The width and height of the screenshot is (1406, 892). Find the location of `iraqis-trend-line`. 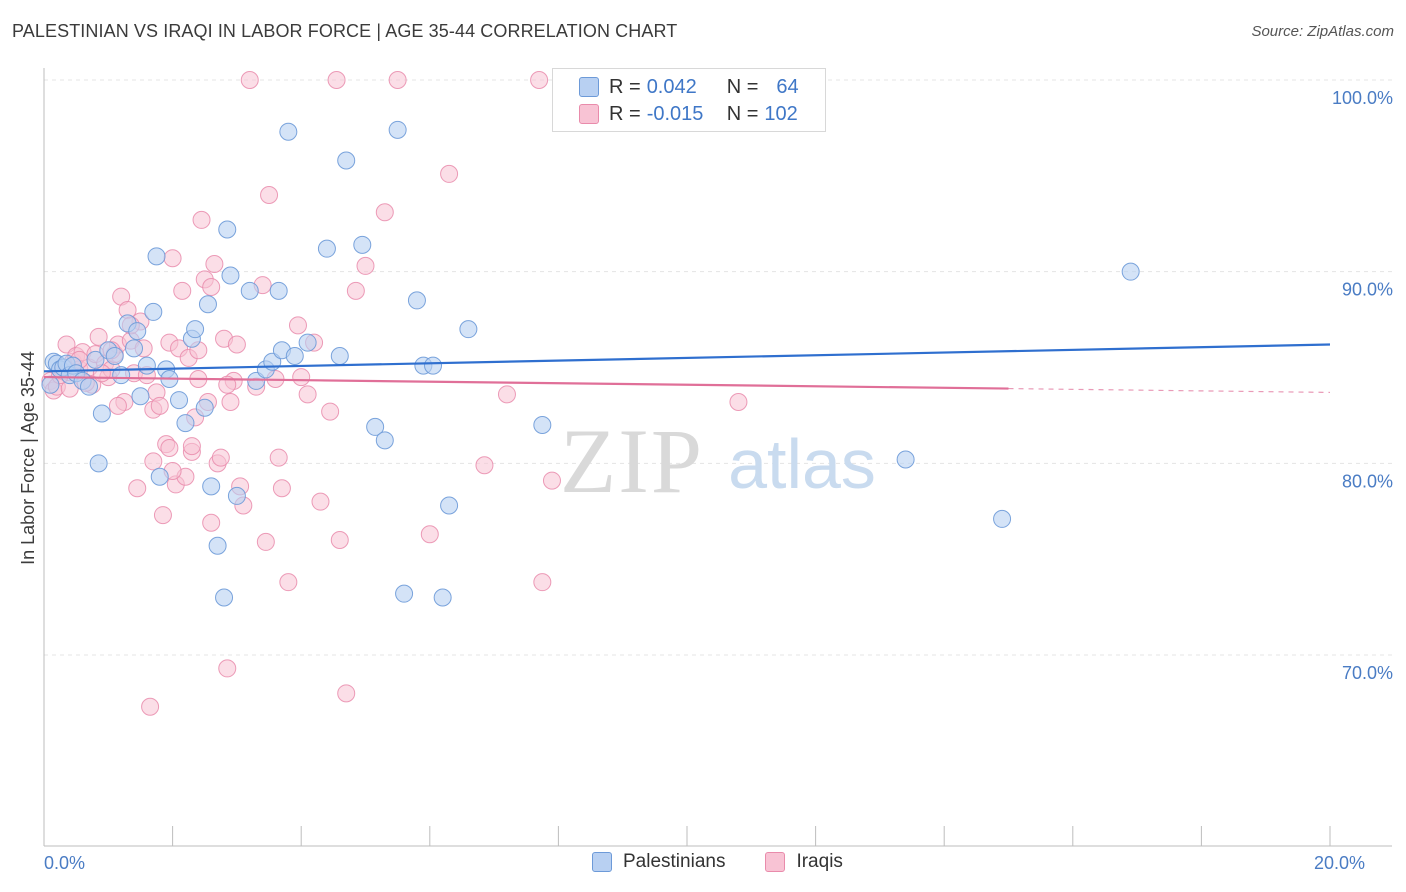

iraqis-trend-line is located at coordinates (526, 382).